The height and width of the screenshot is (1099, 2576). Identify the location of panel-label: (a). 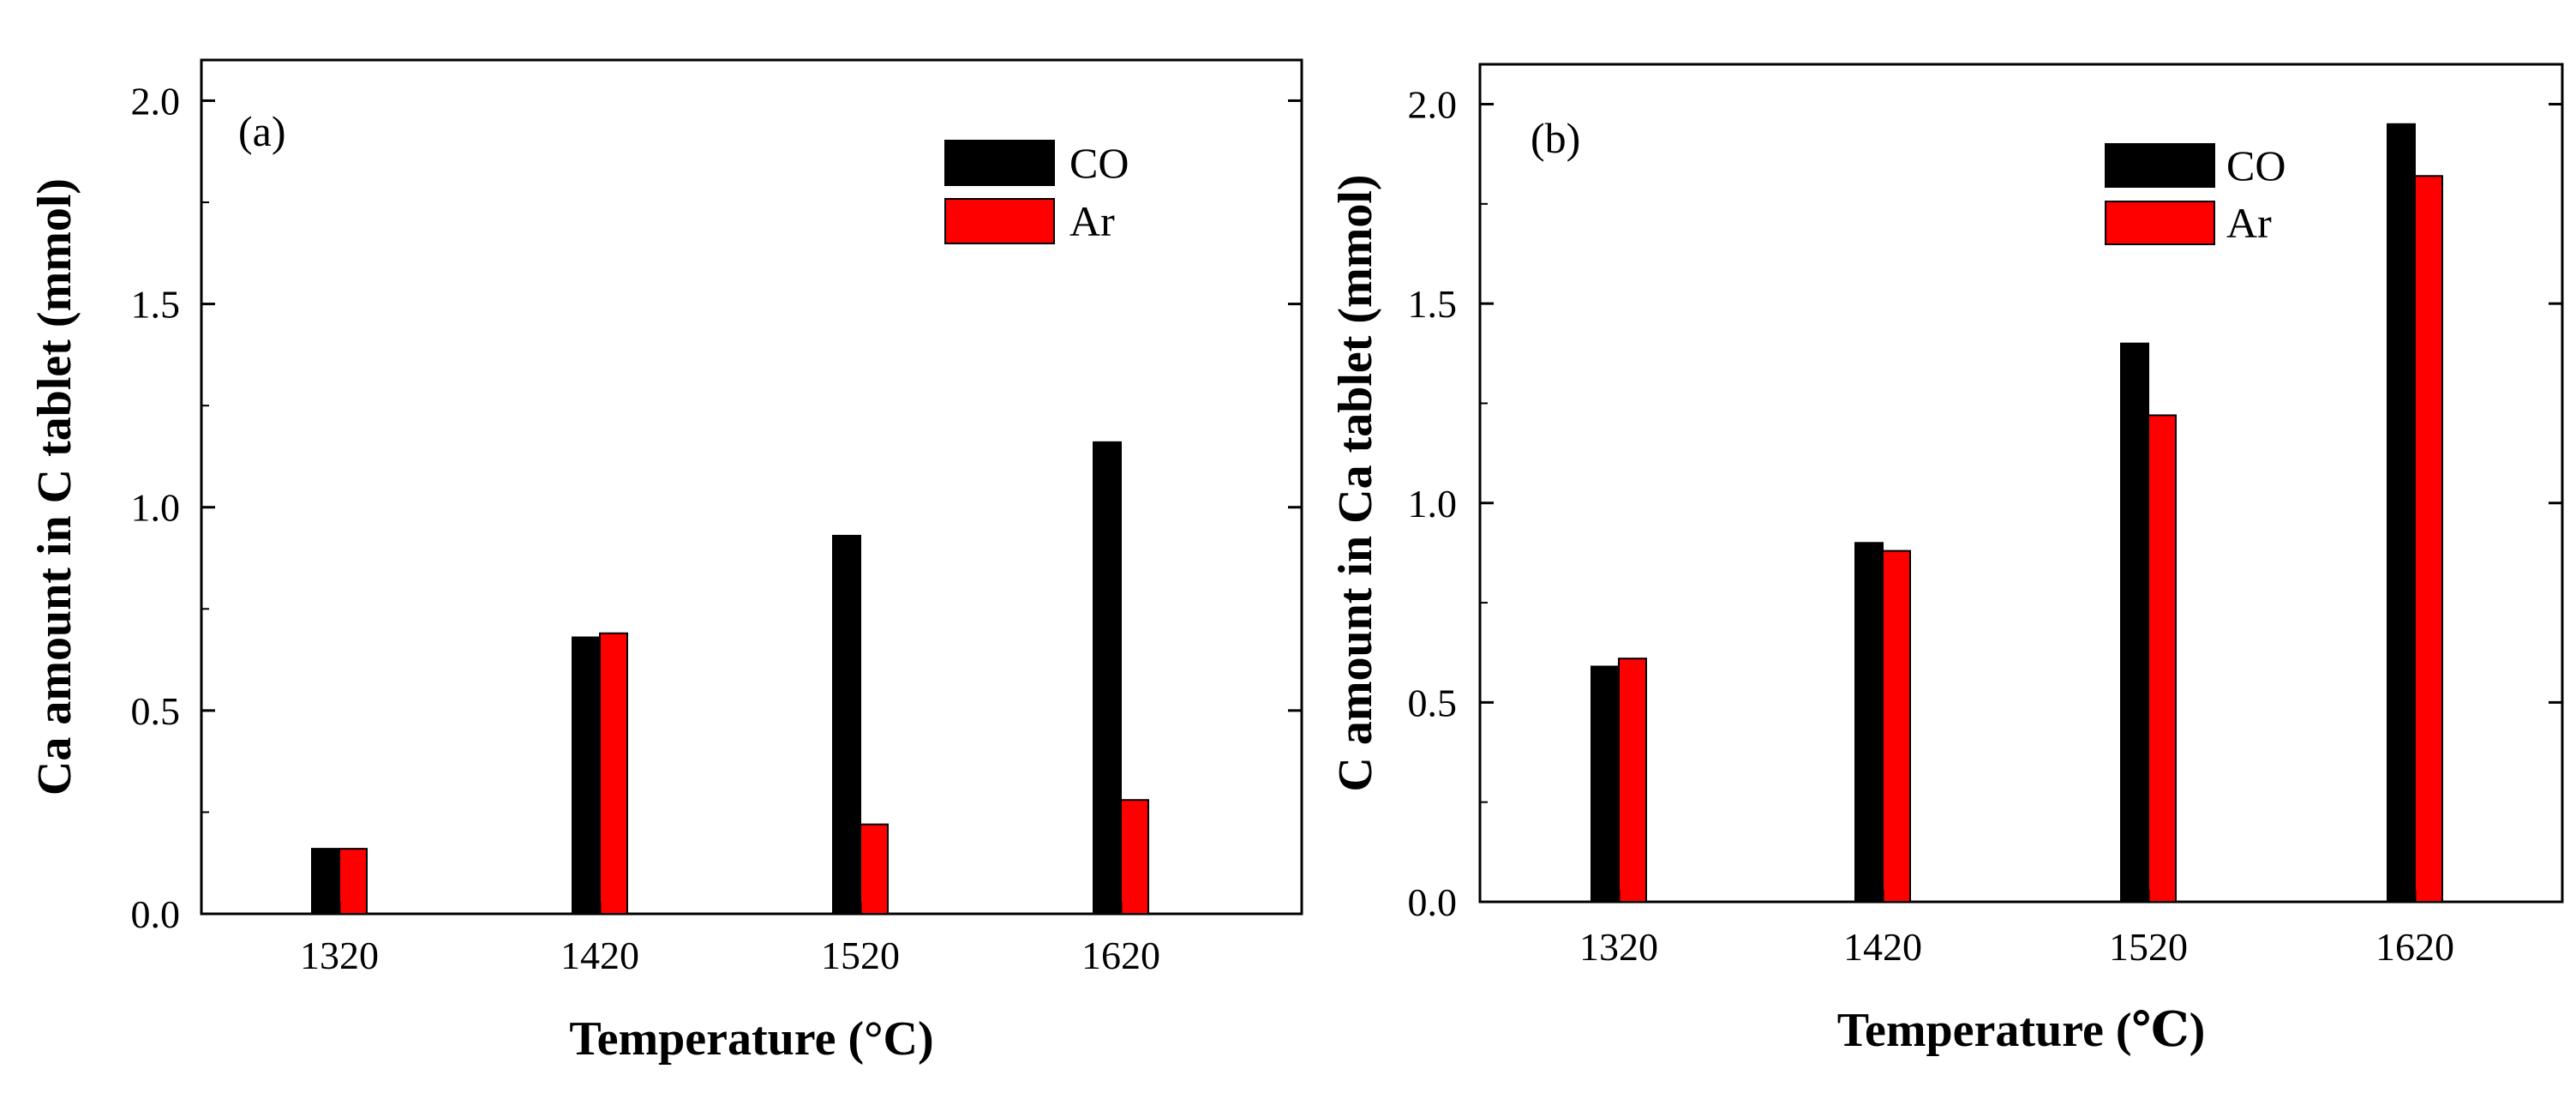
(262, 131).